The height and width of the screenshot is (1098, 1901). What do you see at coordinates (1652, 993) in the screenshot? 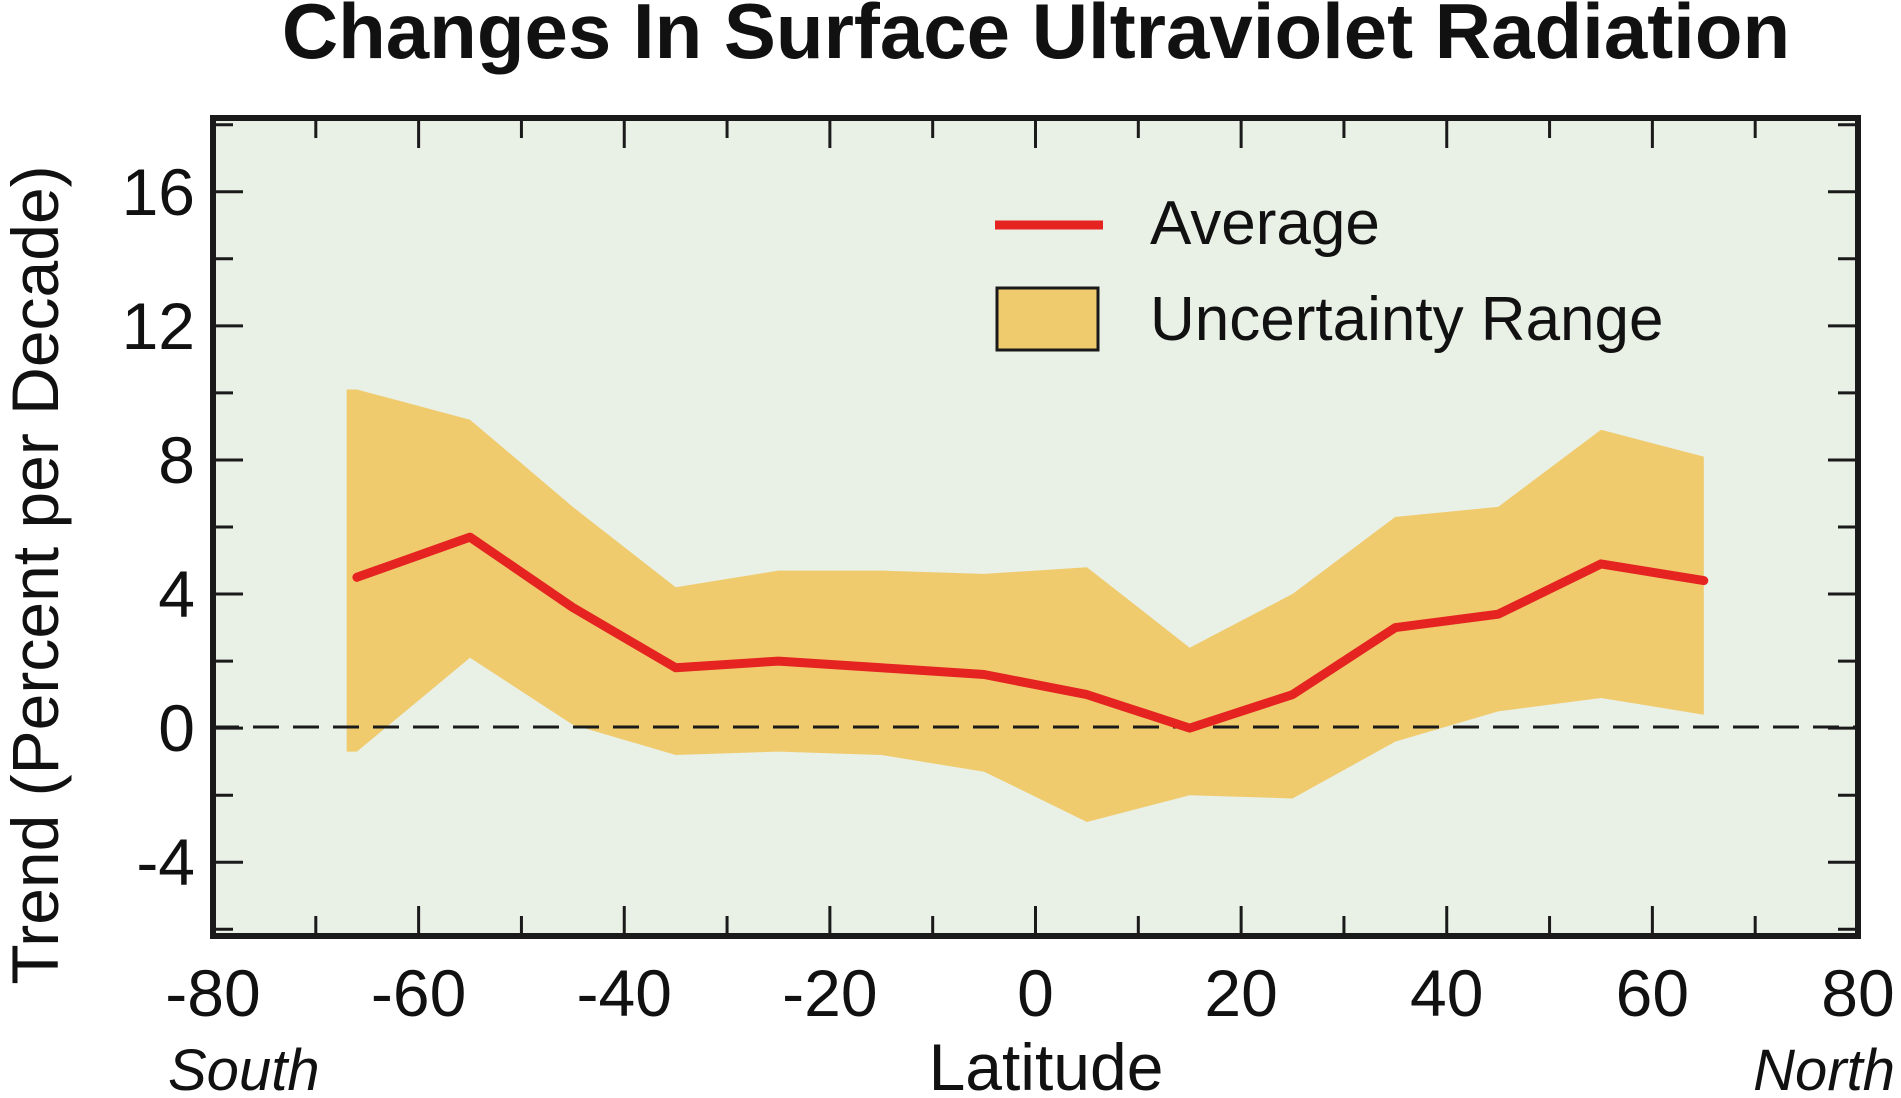
I see `x-tick-label: 60` at bounding box center [1652, 993].